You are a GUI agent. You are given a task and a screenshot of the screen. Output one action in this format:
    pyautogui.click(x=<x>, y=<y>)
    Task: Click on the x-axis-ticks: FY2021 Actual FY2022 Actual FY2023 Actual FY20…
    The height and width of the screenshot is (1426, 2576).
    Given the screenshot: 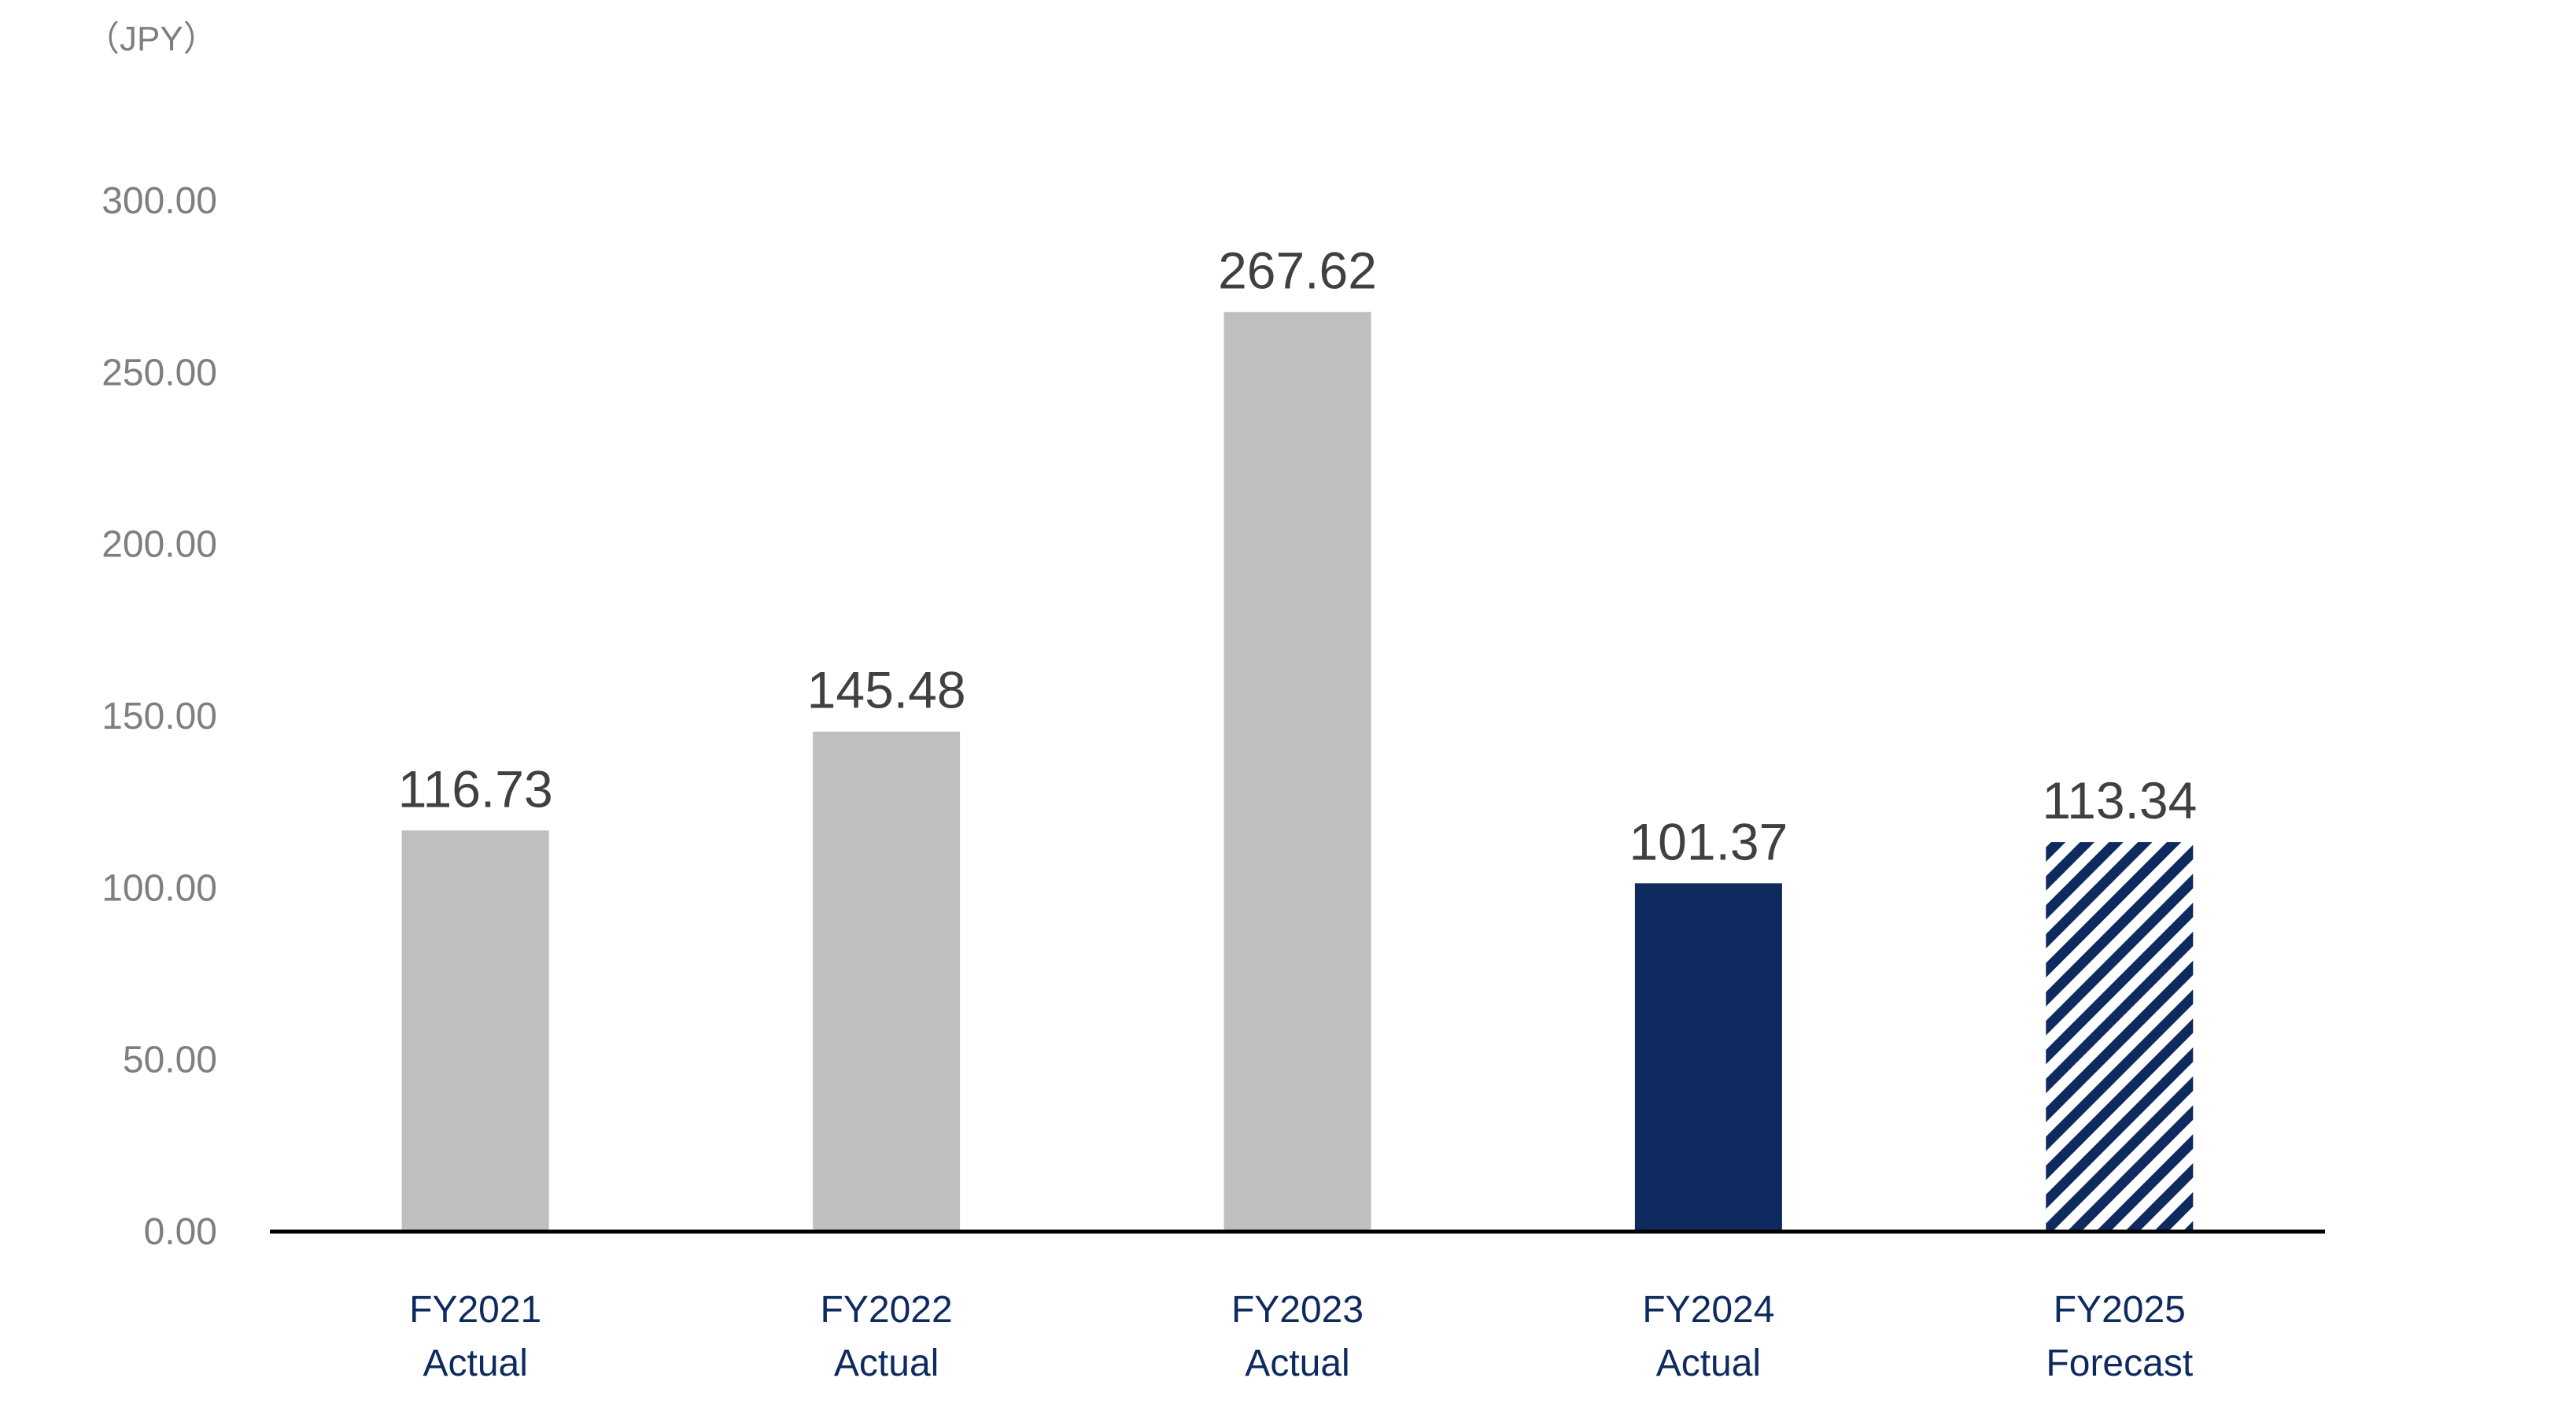 What is the action you would take?
    pyautogui.click(x=1301, y=1336)
    